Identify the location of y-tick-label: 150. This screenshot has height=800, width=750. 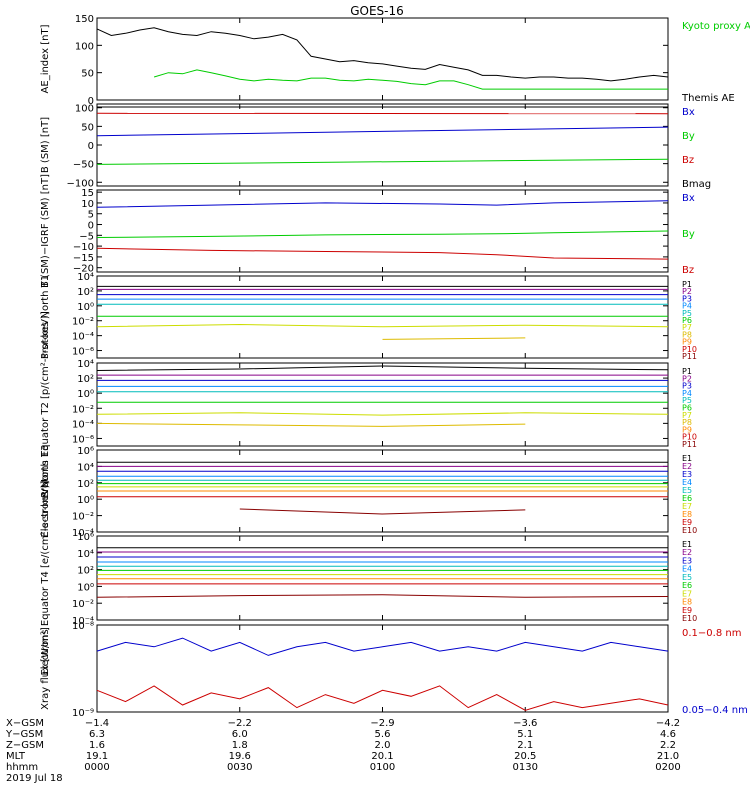
(84, 19).